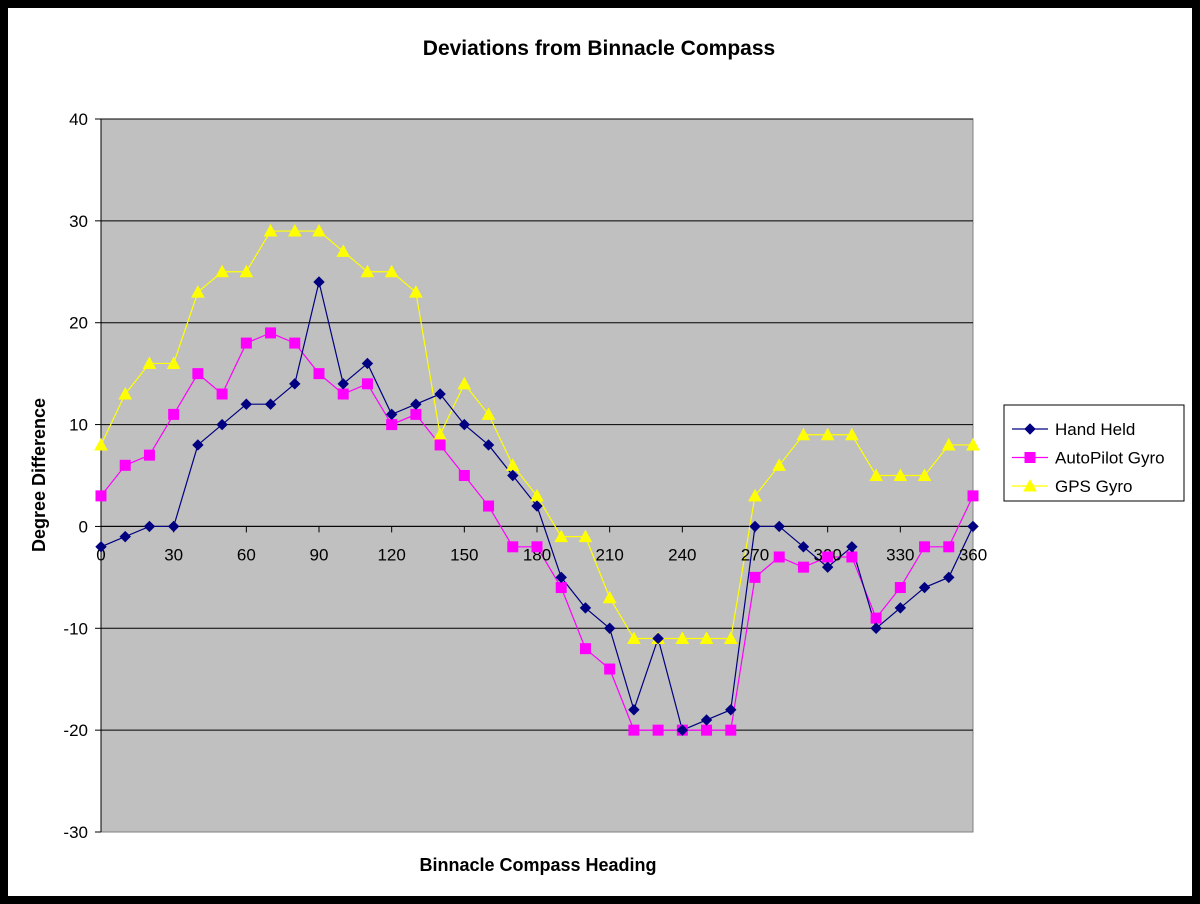 This screenshot has width=1200, height=904. Describe the element at coordinates (246, 554) in the screenshot. I see `x-tick-label: 60` at that location.